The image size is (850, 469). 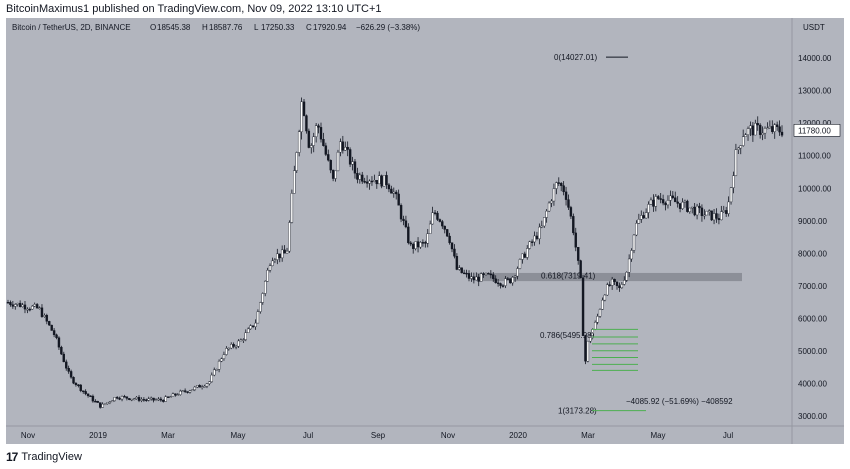 I want to click on measure-label: −4085.92 (−51.69%) −408592, so click(x=679, y=401).